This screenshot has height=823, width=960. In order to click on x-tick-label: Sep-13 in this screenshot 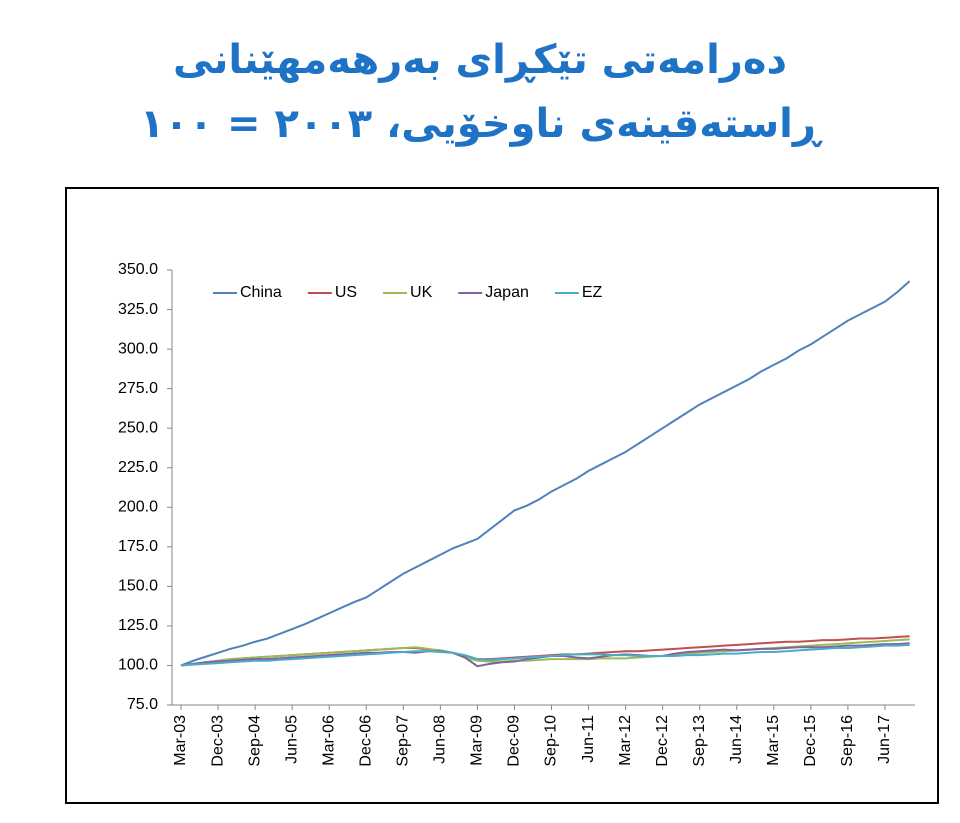, I will do `click(699, 741)`.